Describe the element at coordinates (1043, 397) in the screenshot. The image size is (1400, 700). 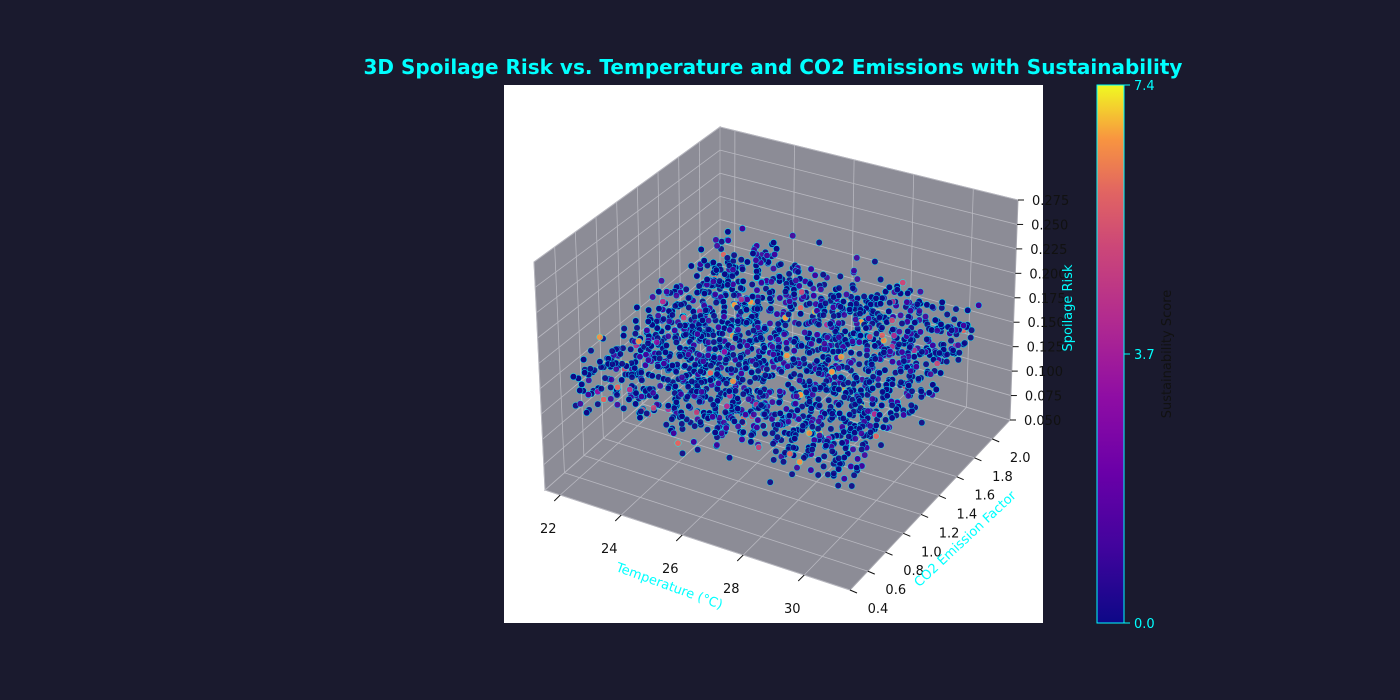
I see `z-tick-label: 0.075` at that location.